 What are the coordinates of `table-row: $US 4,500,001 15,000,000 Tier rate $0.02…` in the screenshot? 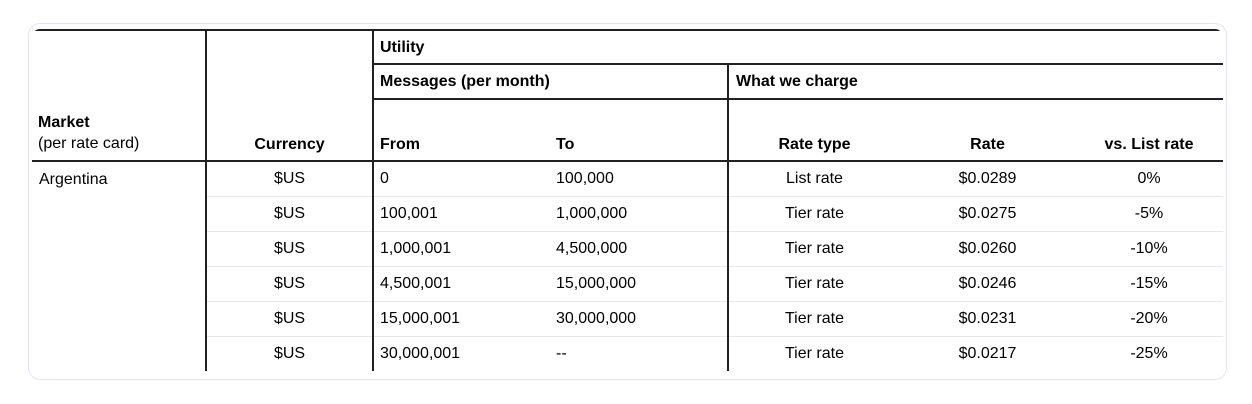 It's located at (627, 284).